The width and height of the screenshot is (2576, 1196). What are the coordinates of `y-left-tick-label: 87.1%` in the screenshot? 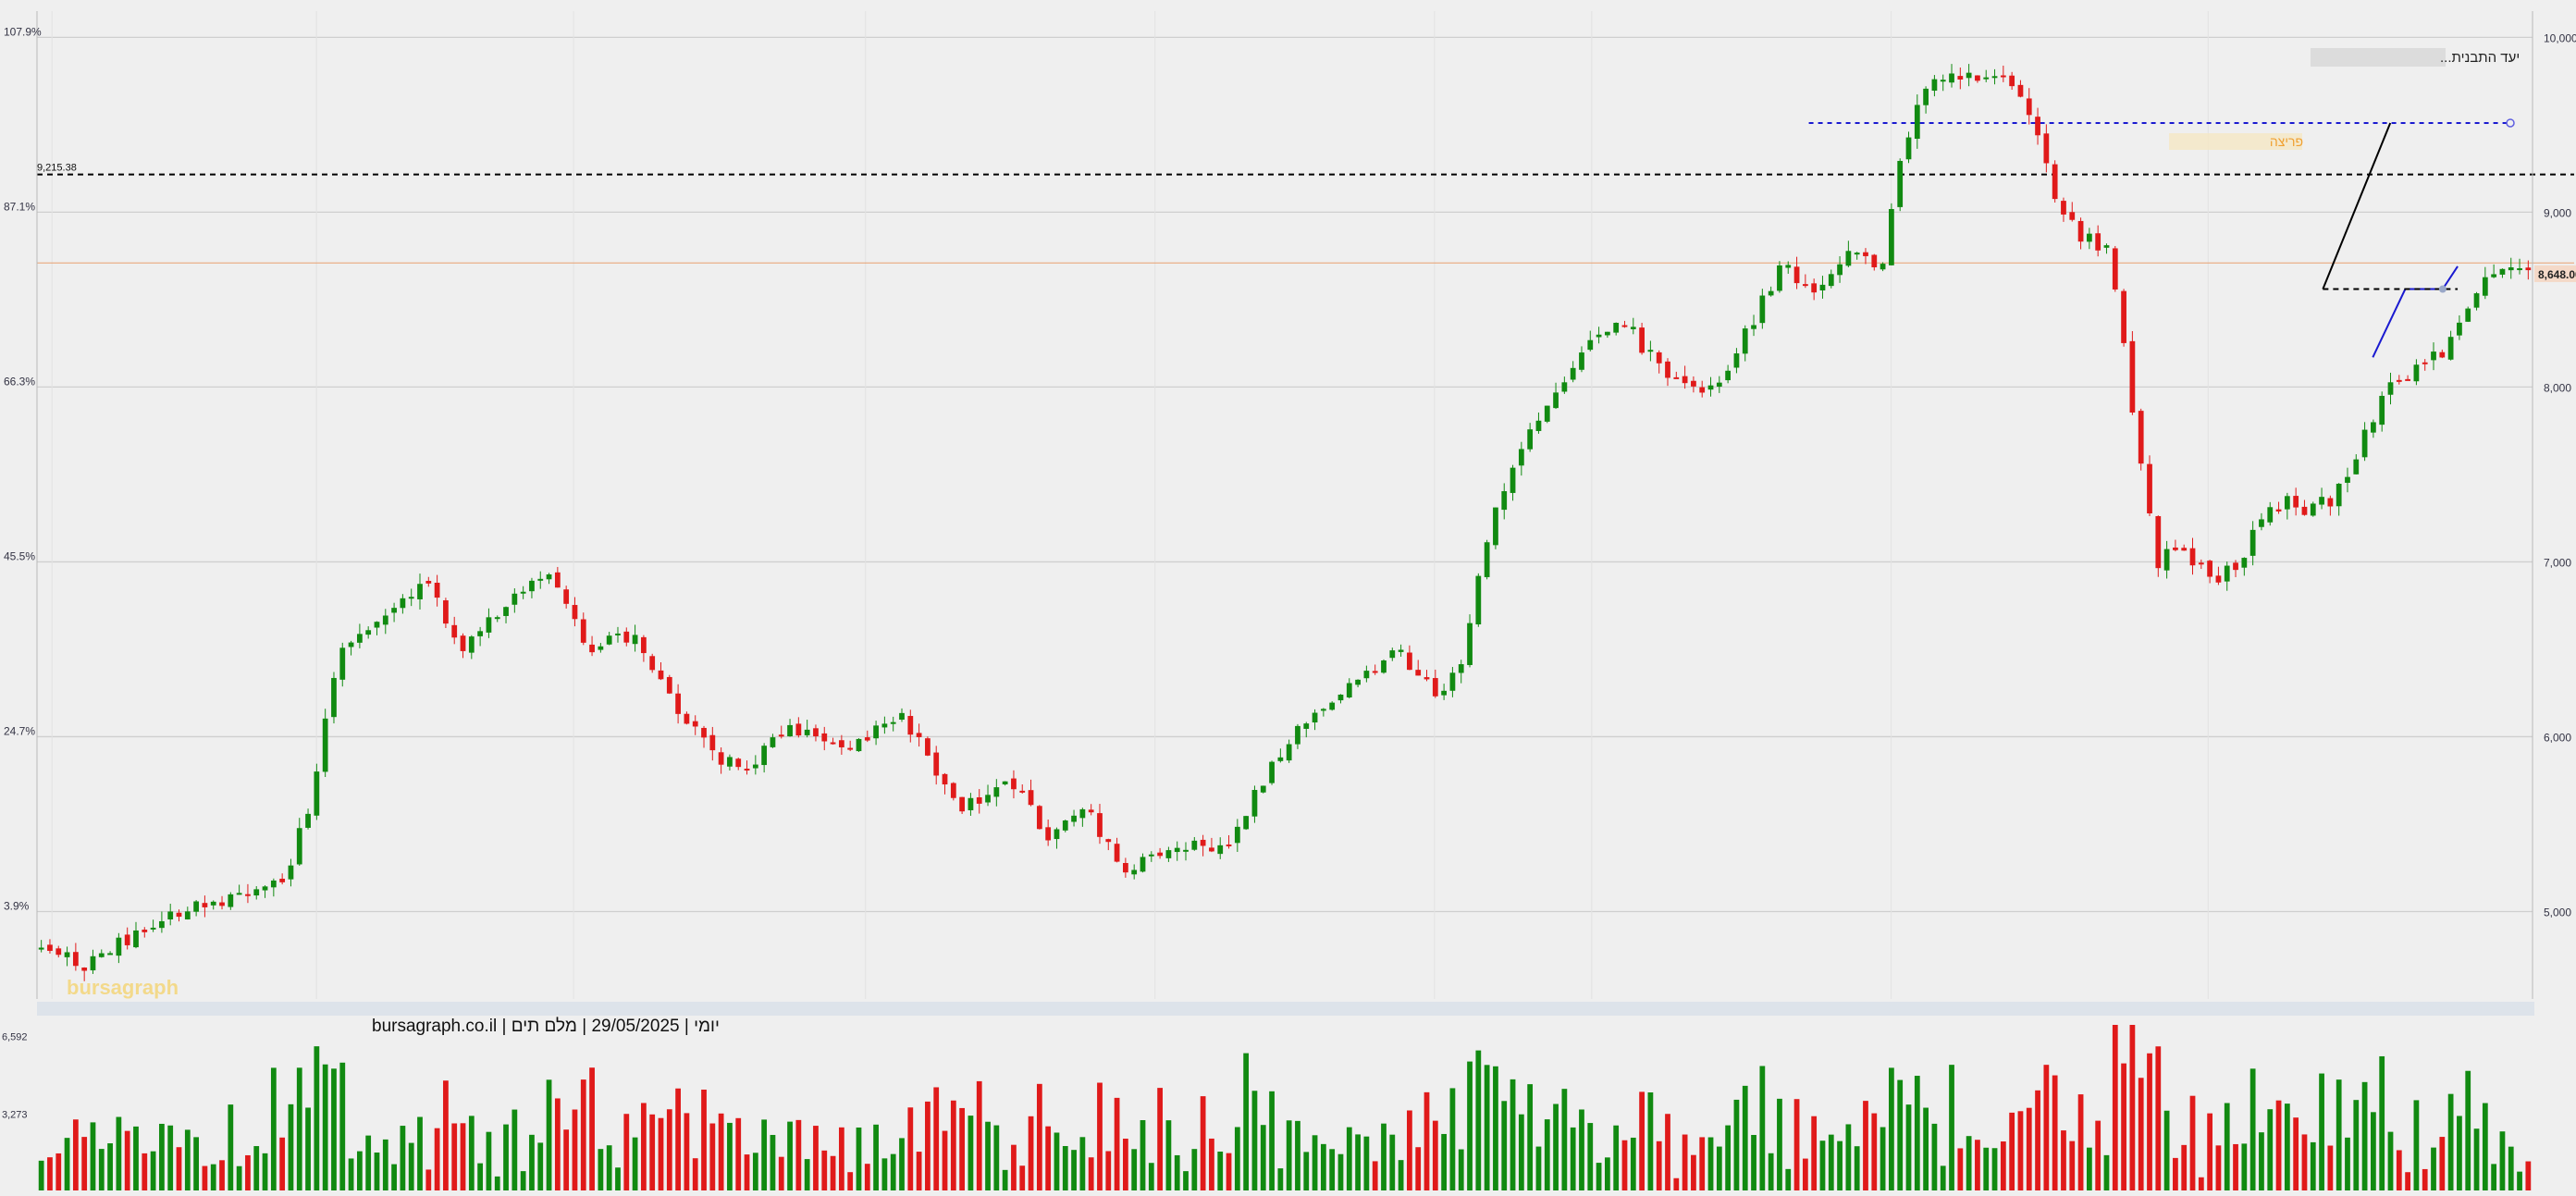 It's located at (19, 207).